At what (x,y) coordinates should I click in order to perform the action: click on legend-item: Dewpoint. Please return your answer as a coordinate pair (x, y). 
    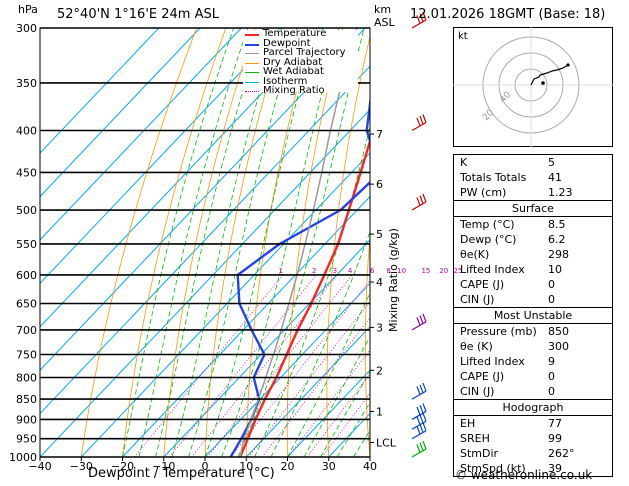
    Looking at the image, I should click on (300, 43).